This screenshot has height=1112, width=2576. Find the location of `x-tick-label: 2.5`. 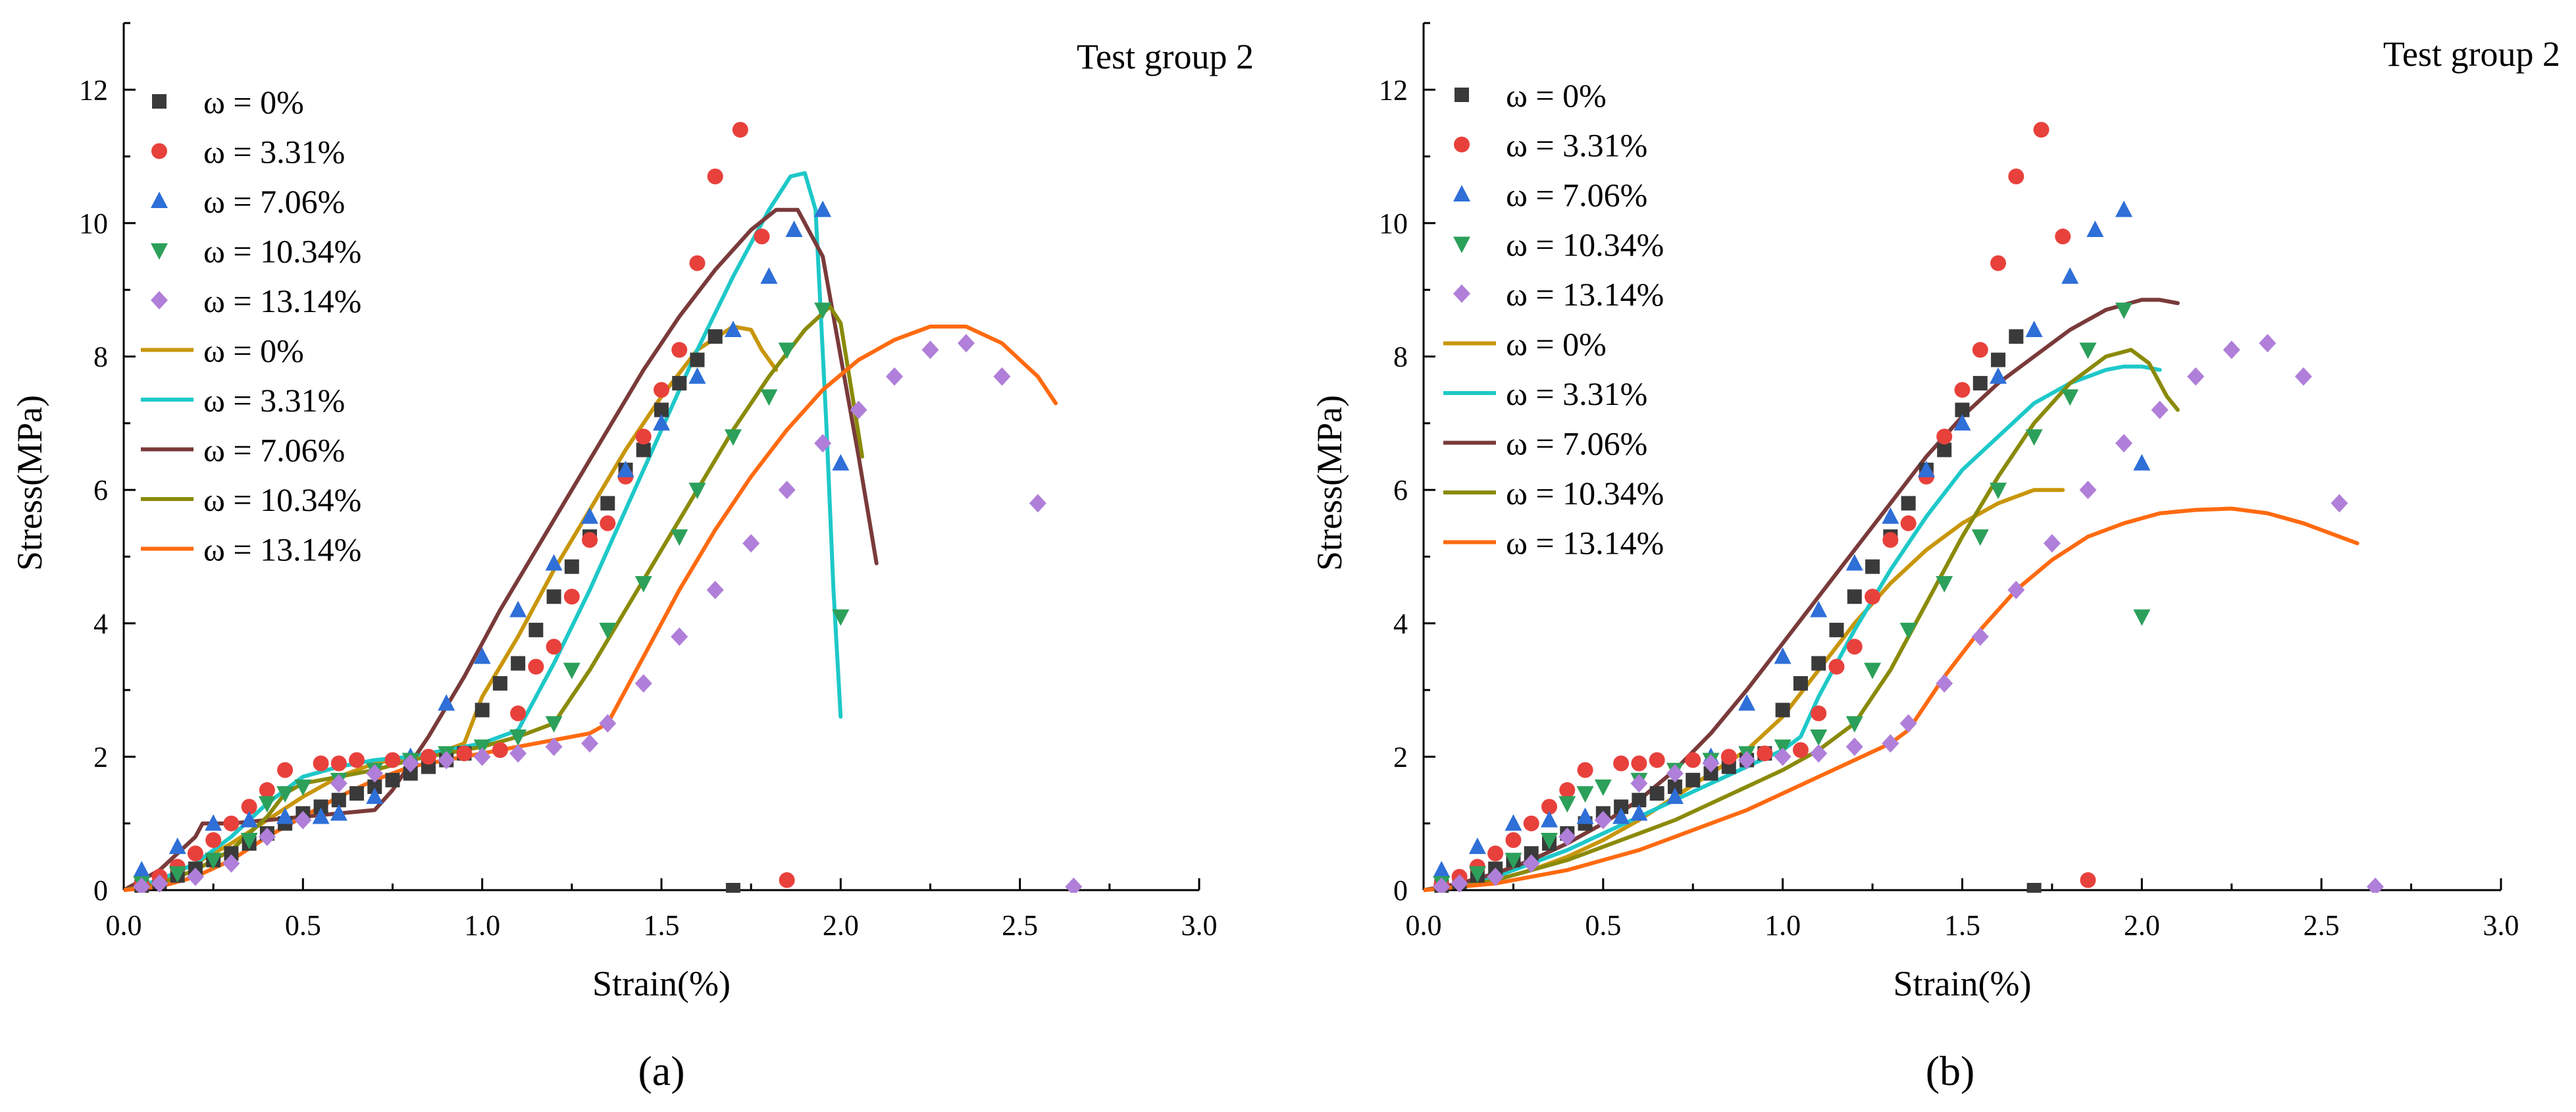

x-tick-label: 2.5 is located at coordinates (1020, 925).